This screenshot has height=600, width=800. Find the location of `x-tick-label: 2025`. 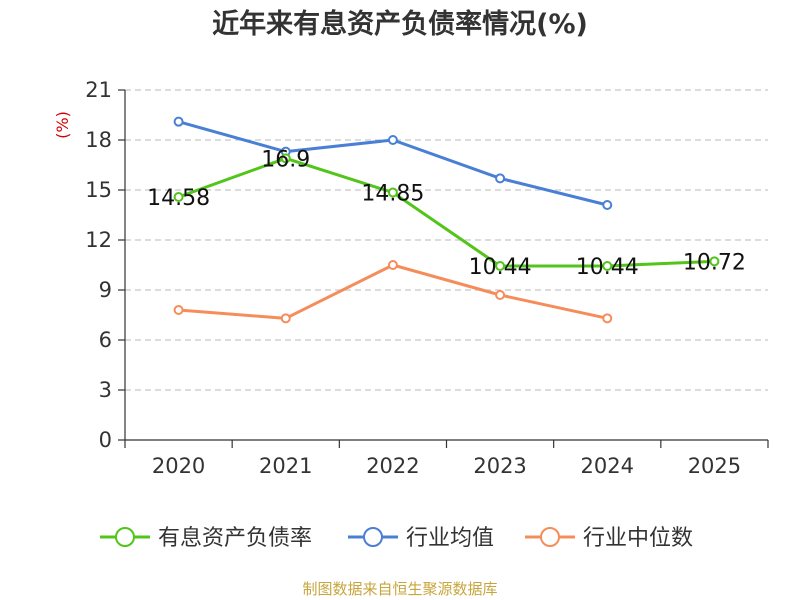

x-tick-label: 2025 is located at coordinates (714, 466).